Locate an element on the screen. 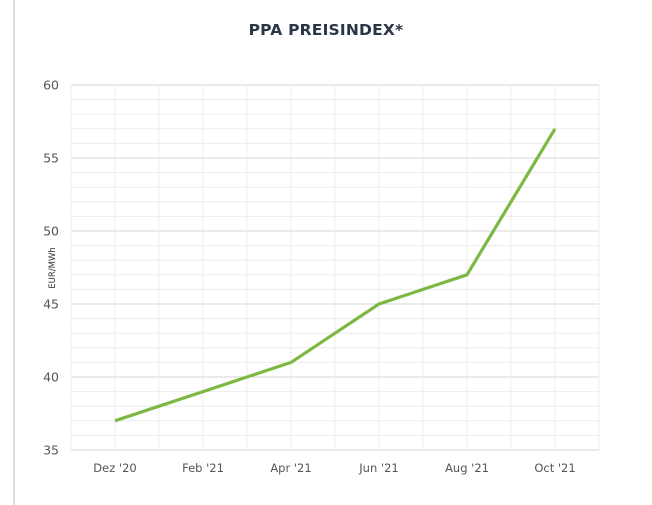  x-tick-label: Dez '20 is located at coordinates (114, 468).